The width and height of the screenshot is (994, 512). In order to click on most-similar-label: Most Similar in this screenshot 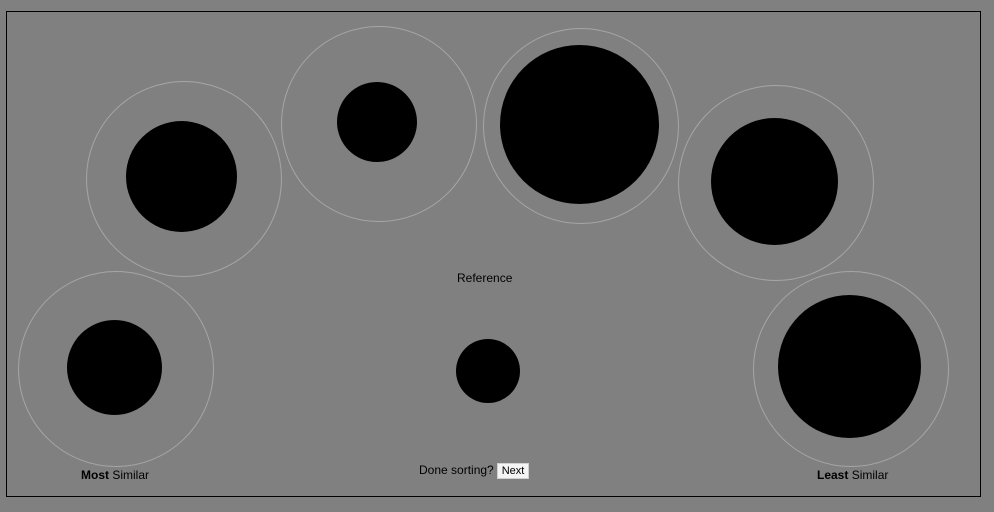, I will do `click(115, 475)`.